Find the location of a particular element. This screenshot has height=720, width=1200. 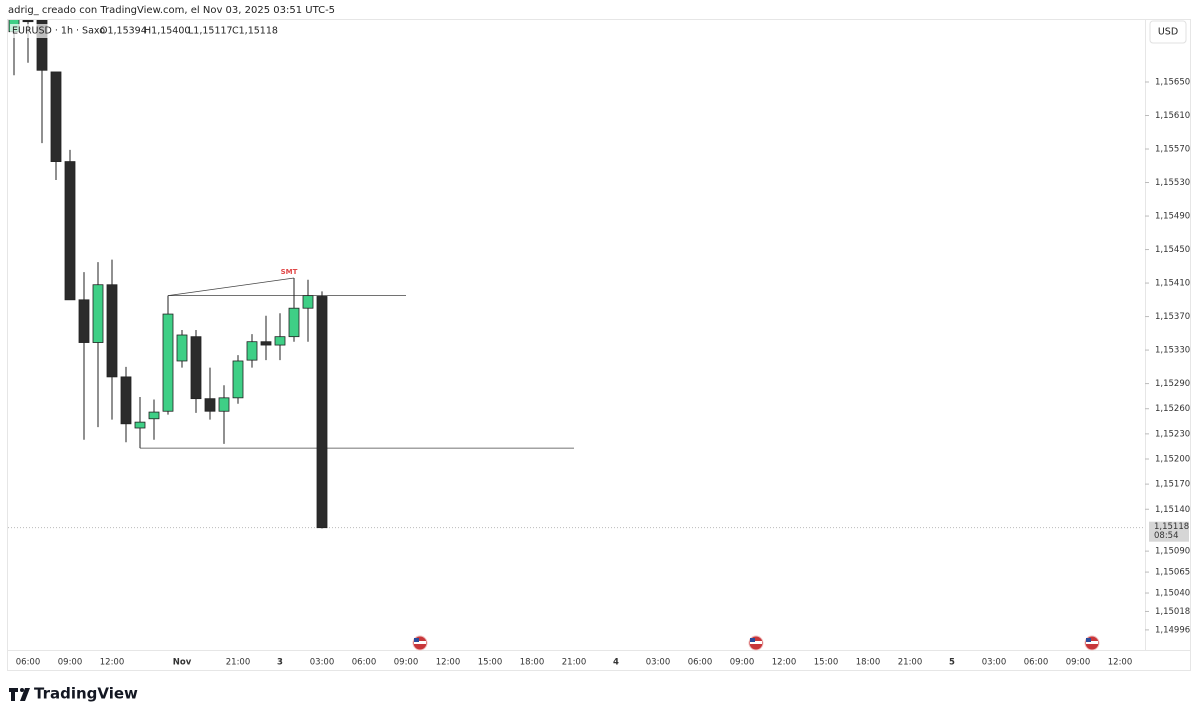

event-icons is located at coordinates (756, 643).